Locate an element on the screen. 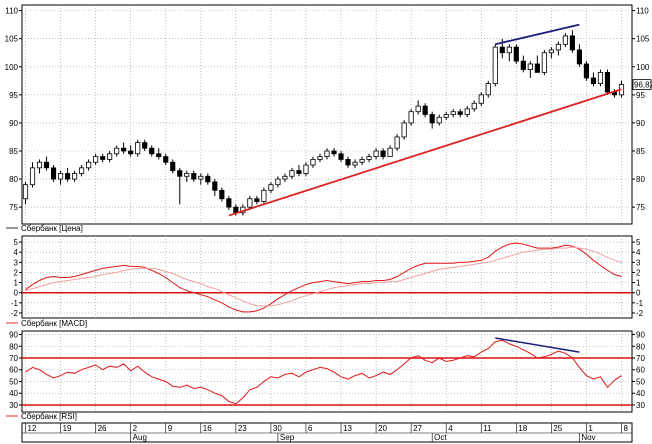 The image size is (652, 444). x-tick-label: 13 is located at coordinates (347, 428).